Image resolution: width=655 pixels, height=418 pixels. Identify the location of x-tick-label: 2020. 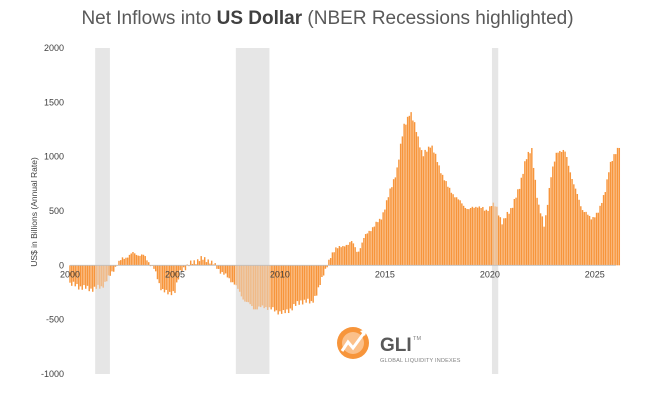
(490, 274).